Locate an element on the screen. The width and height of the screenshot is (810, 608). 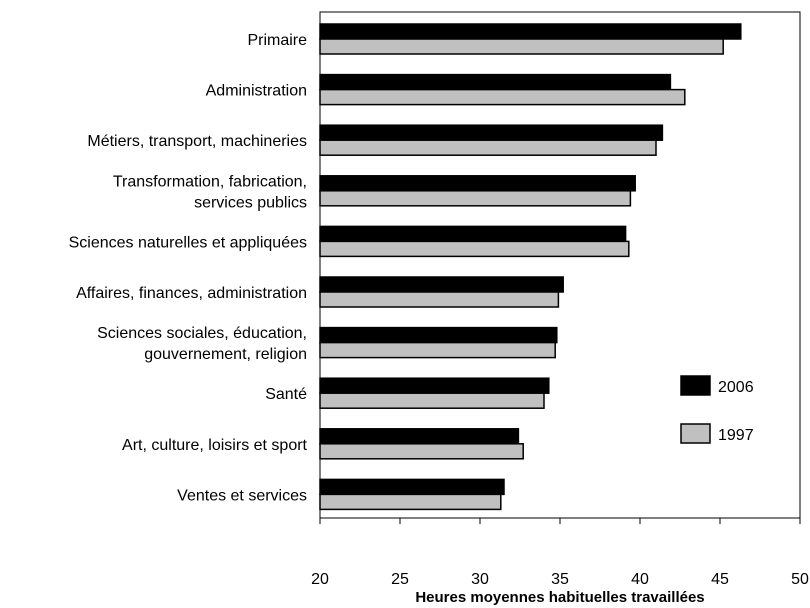
x-tick-label-45: 45 is located at coordinates (720, 579).